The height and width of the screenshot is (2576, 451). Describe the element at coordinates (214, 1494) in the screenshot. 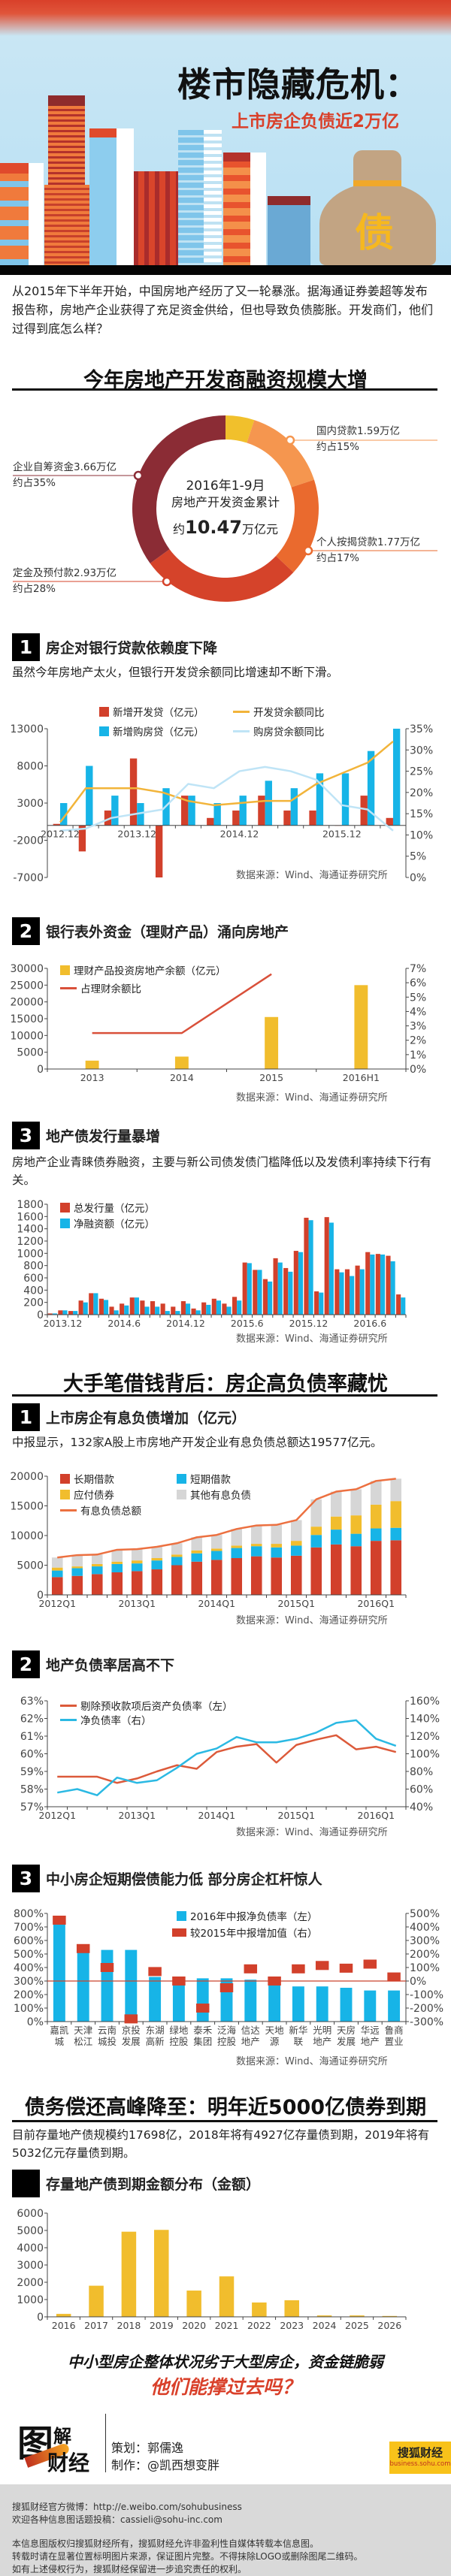

I see `legend-item: 其他有息负债` at that location.